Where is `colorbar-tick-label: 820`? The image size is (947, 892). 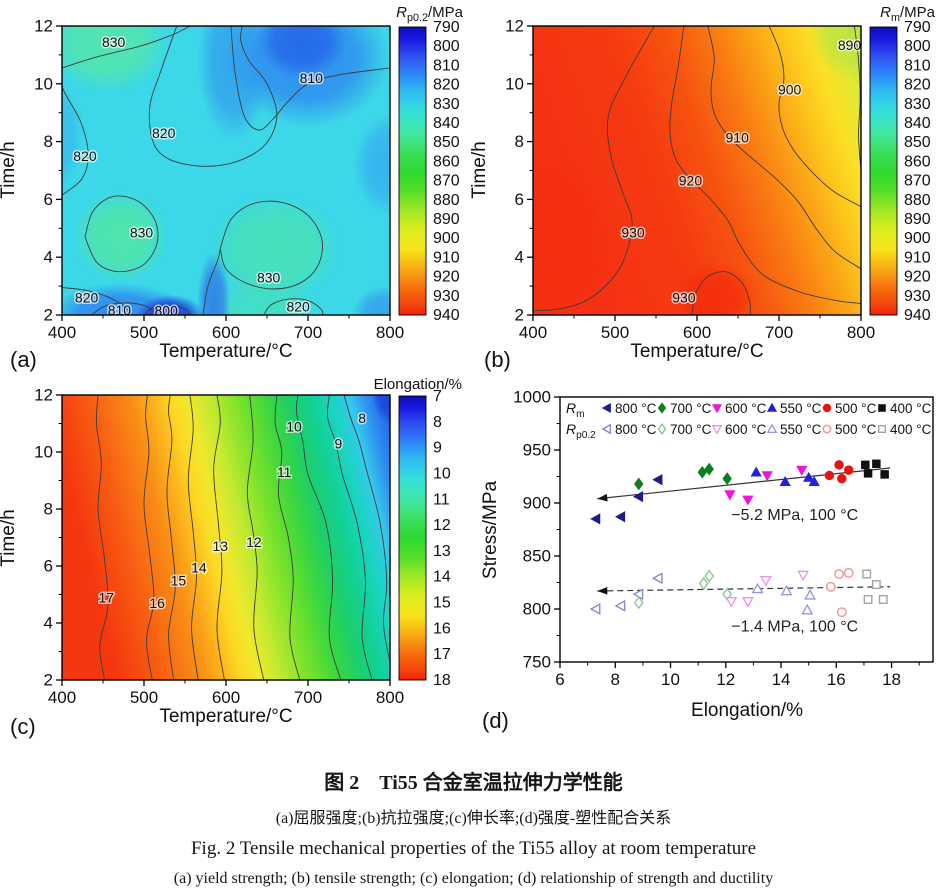
colorbar-tick-label: 820 is located at coordinates (917, 85).